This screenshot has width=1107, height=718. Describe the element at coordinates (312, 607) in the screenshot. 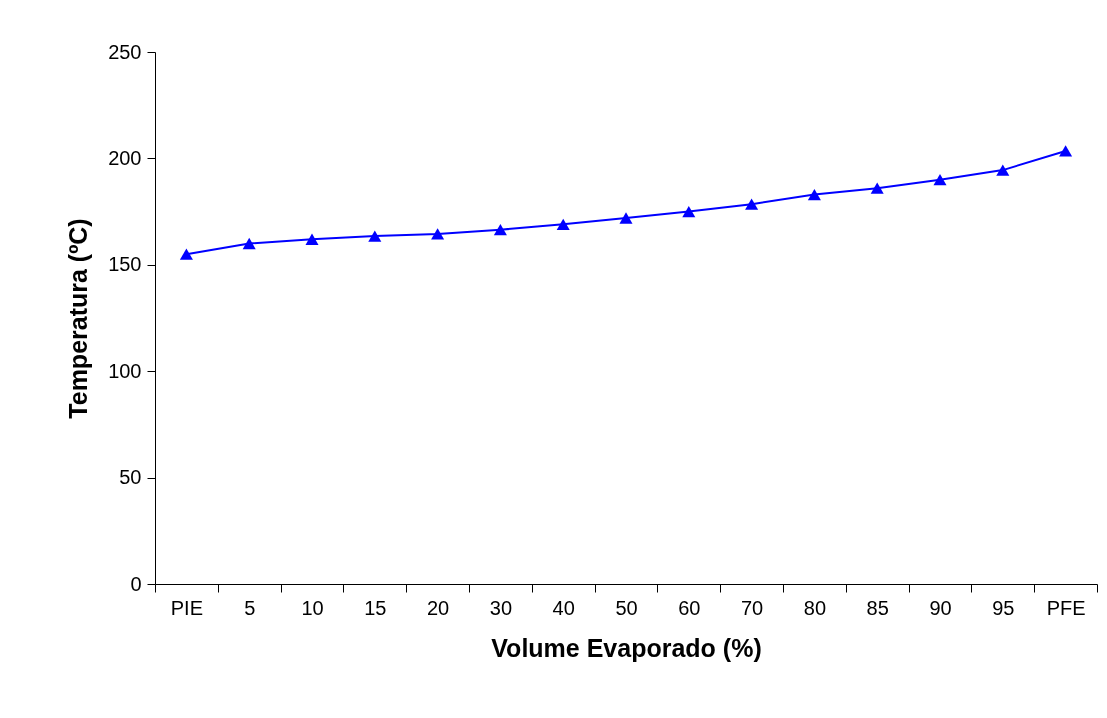

I see `x-tick-label: 10` at that location.